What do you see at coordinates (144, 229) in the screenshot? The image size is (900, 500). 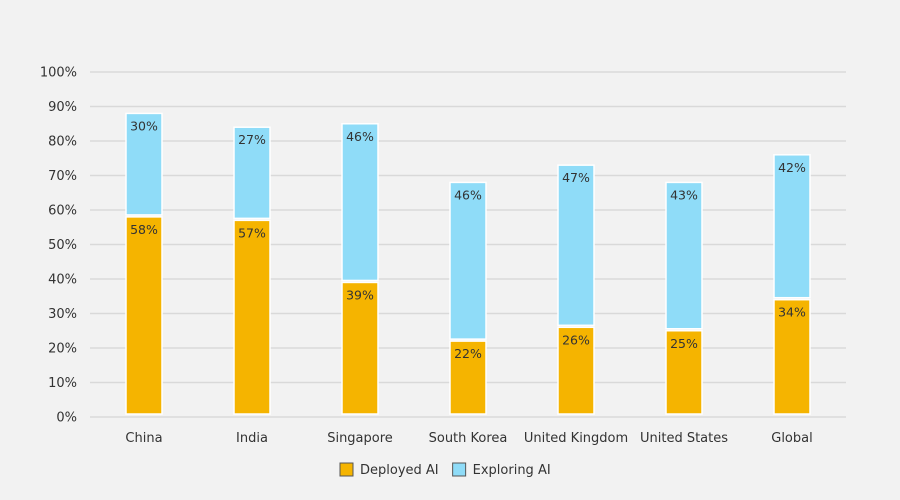 I see `data-label: 58%` at bounding box center [144, 229].